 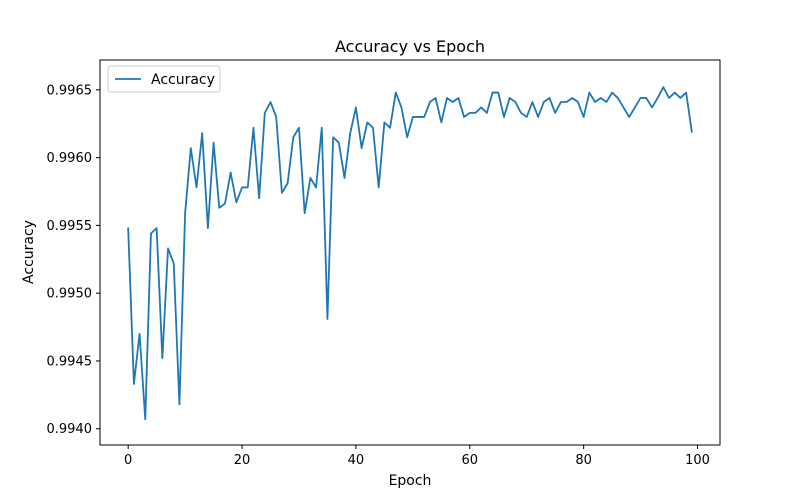 What do you see at coordinates (70, 361) in the screenshot?
I see `y-tick-label: 0.9945` at bounding box center [70, 361].